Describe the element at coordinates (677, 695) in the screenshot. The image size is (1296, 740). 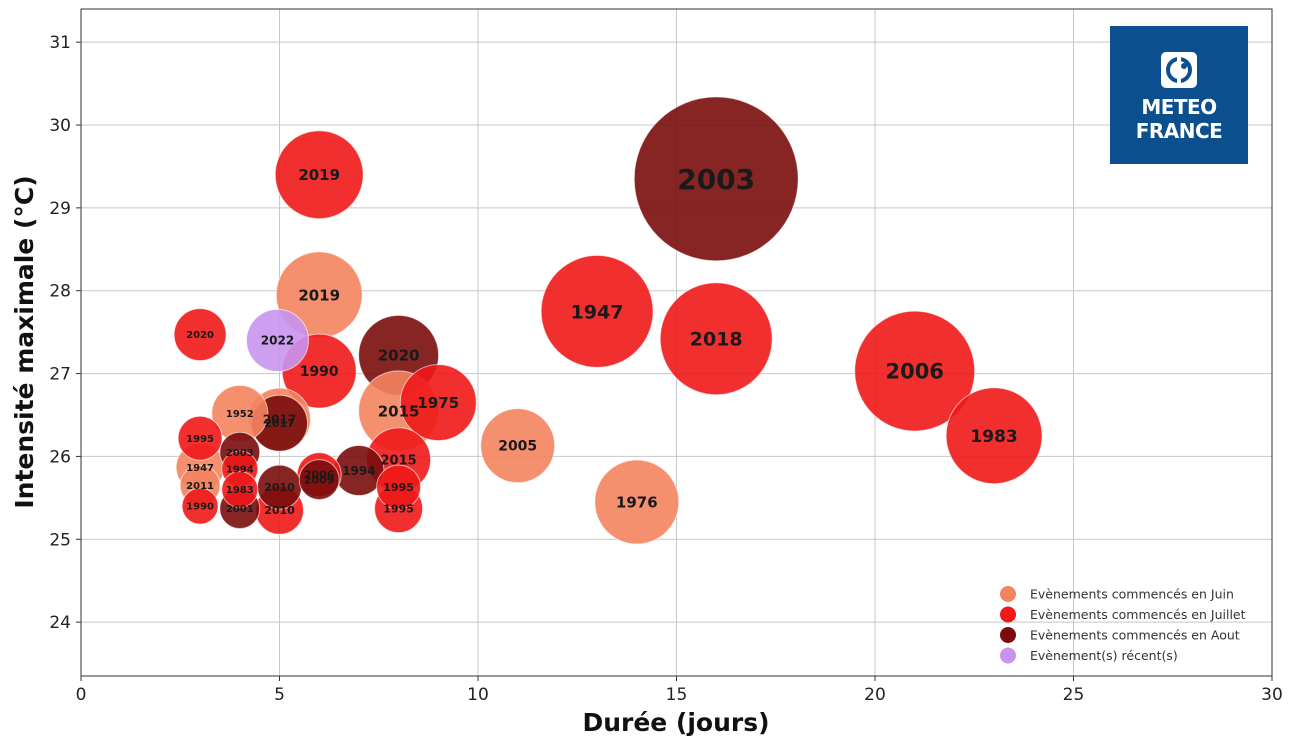
I see `x-tick-label: 15` at that location.